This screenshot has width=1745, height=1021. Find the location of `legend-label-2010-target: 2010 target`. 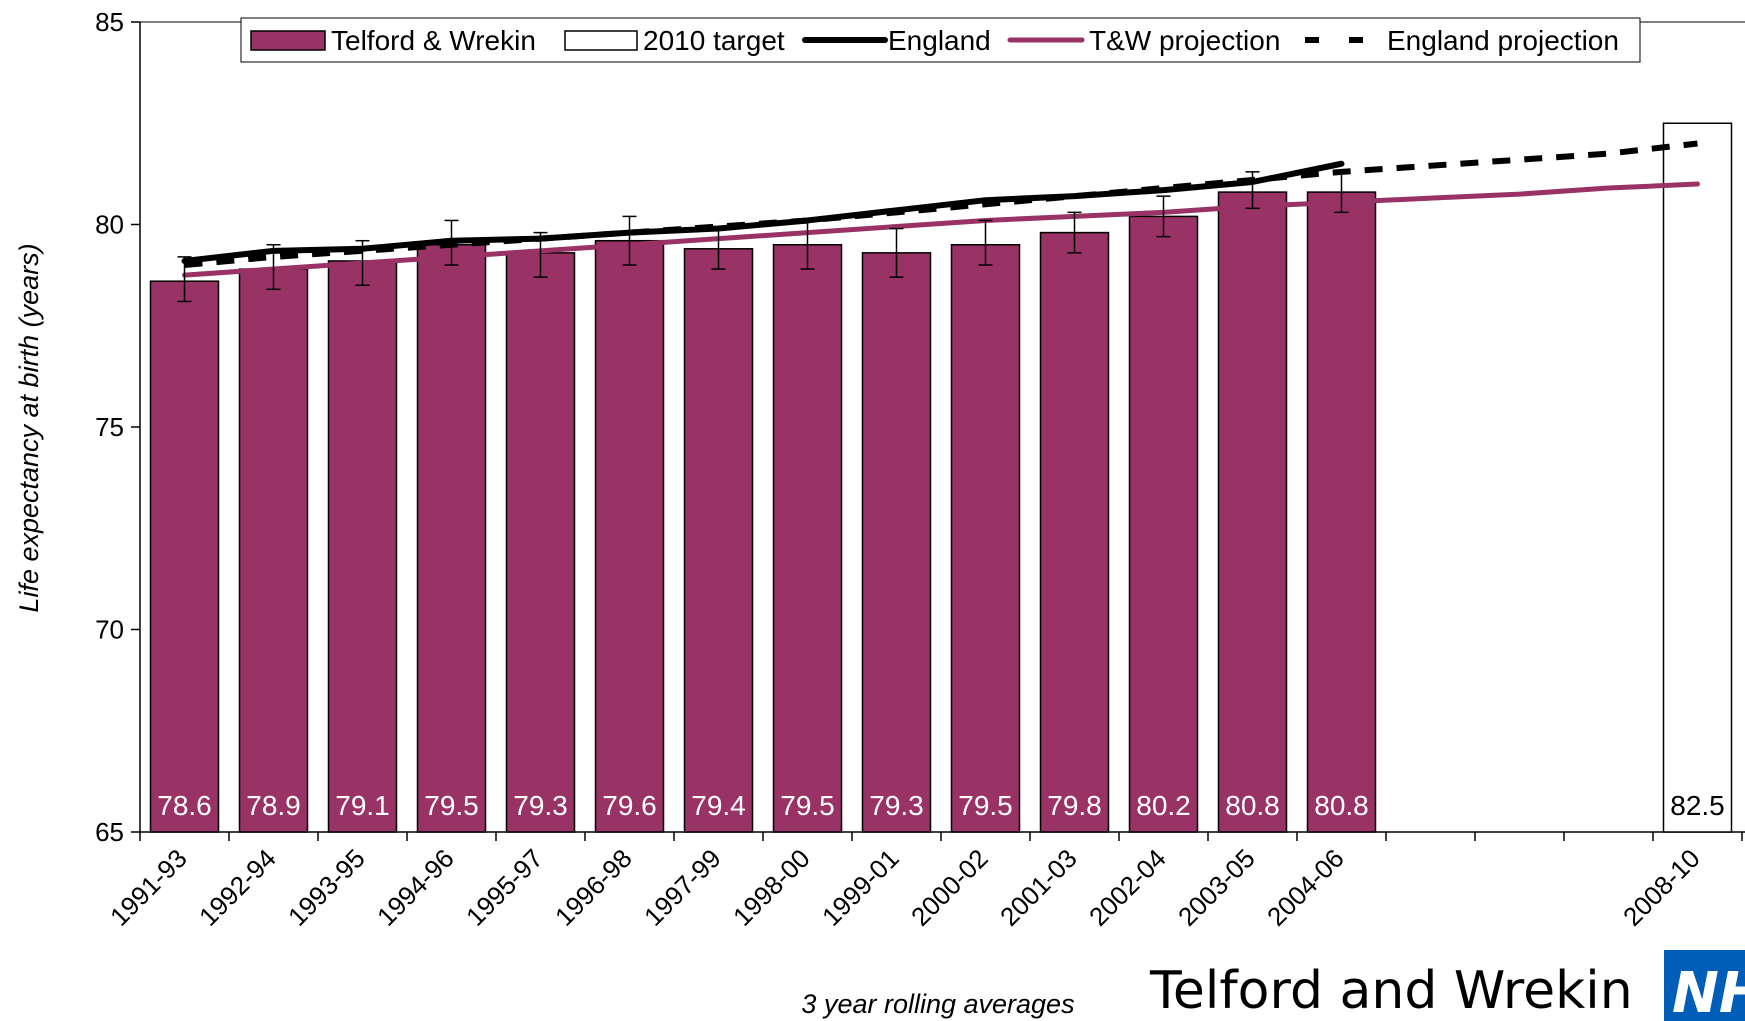

legend-label-2010-target: 2010 target is located at coordinates (714, 40).